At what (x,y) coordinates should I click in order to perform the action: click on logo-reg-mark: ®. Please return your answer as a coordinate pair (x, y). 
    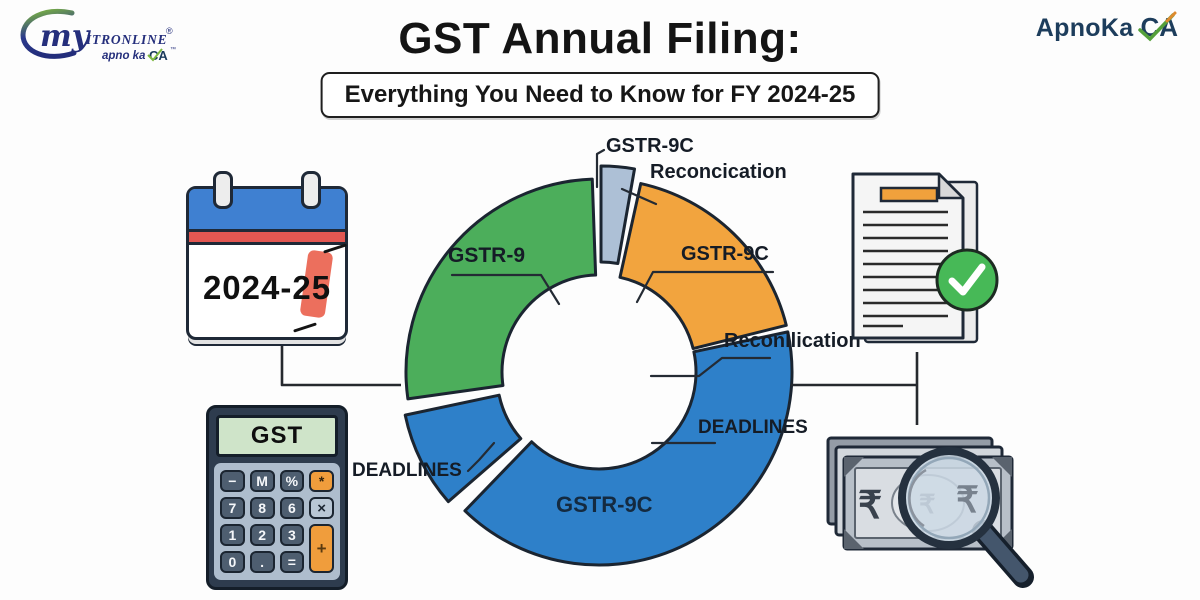
    Looking at the image, I should click on (169, 31).